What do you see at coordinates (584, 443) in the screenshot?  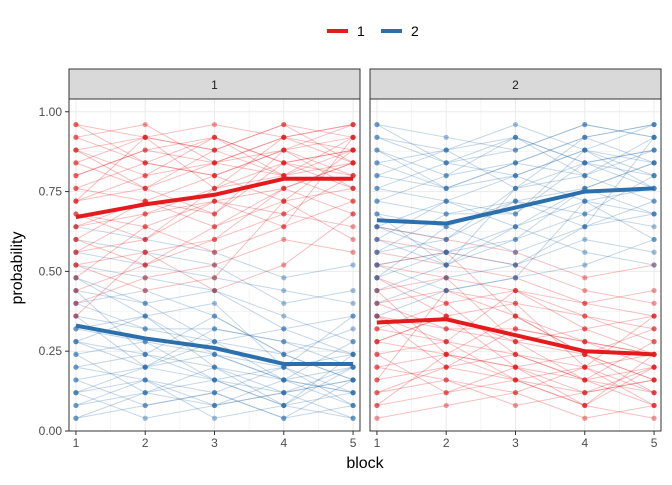 I see `x-tick-label: 4` at bounding box center [584, 443].